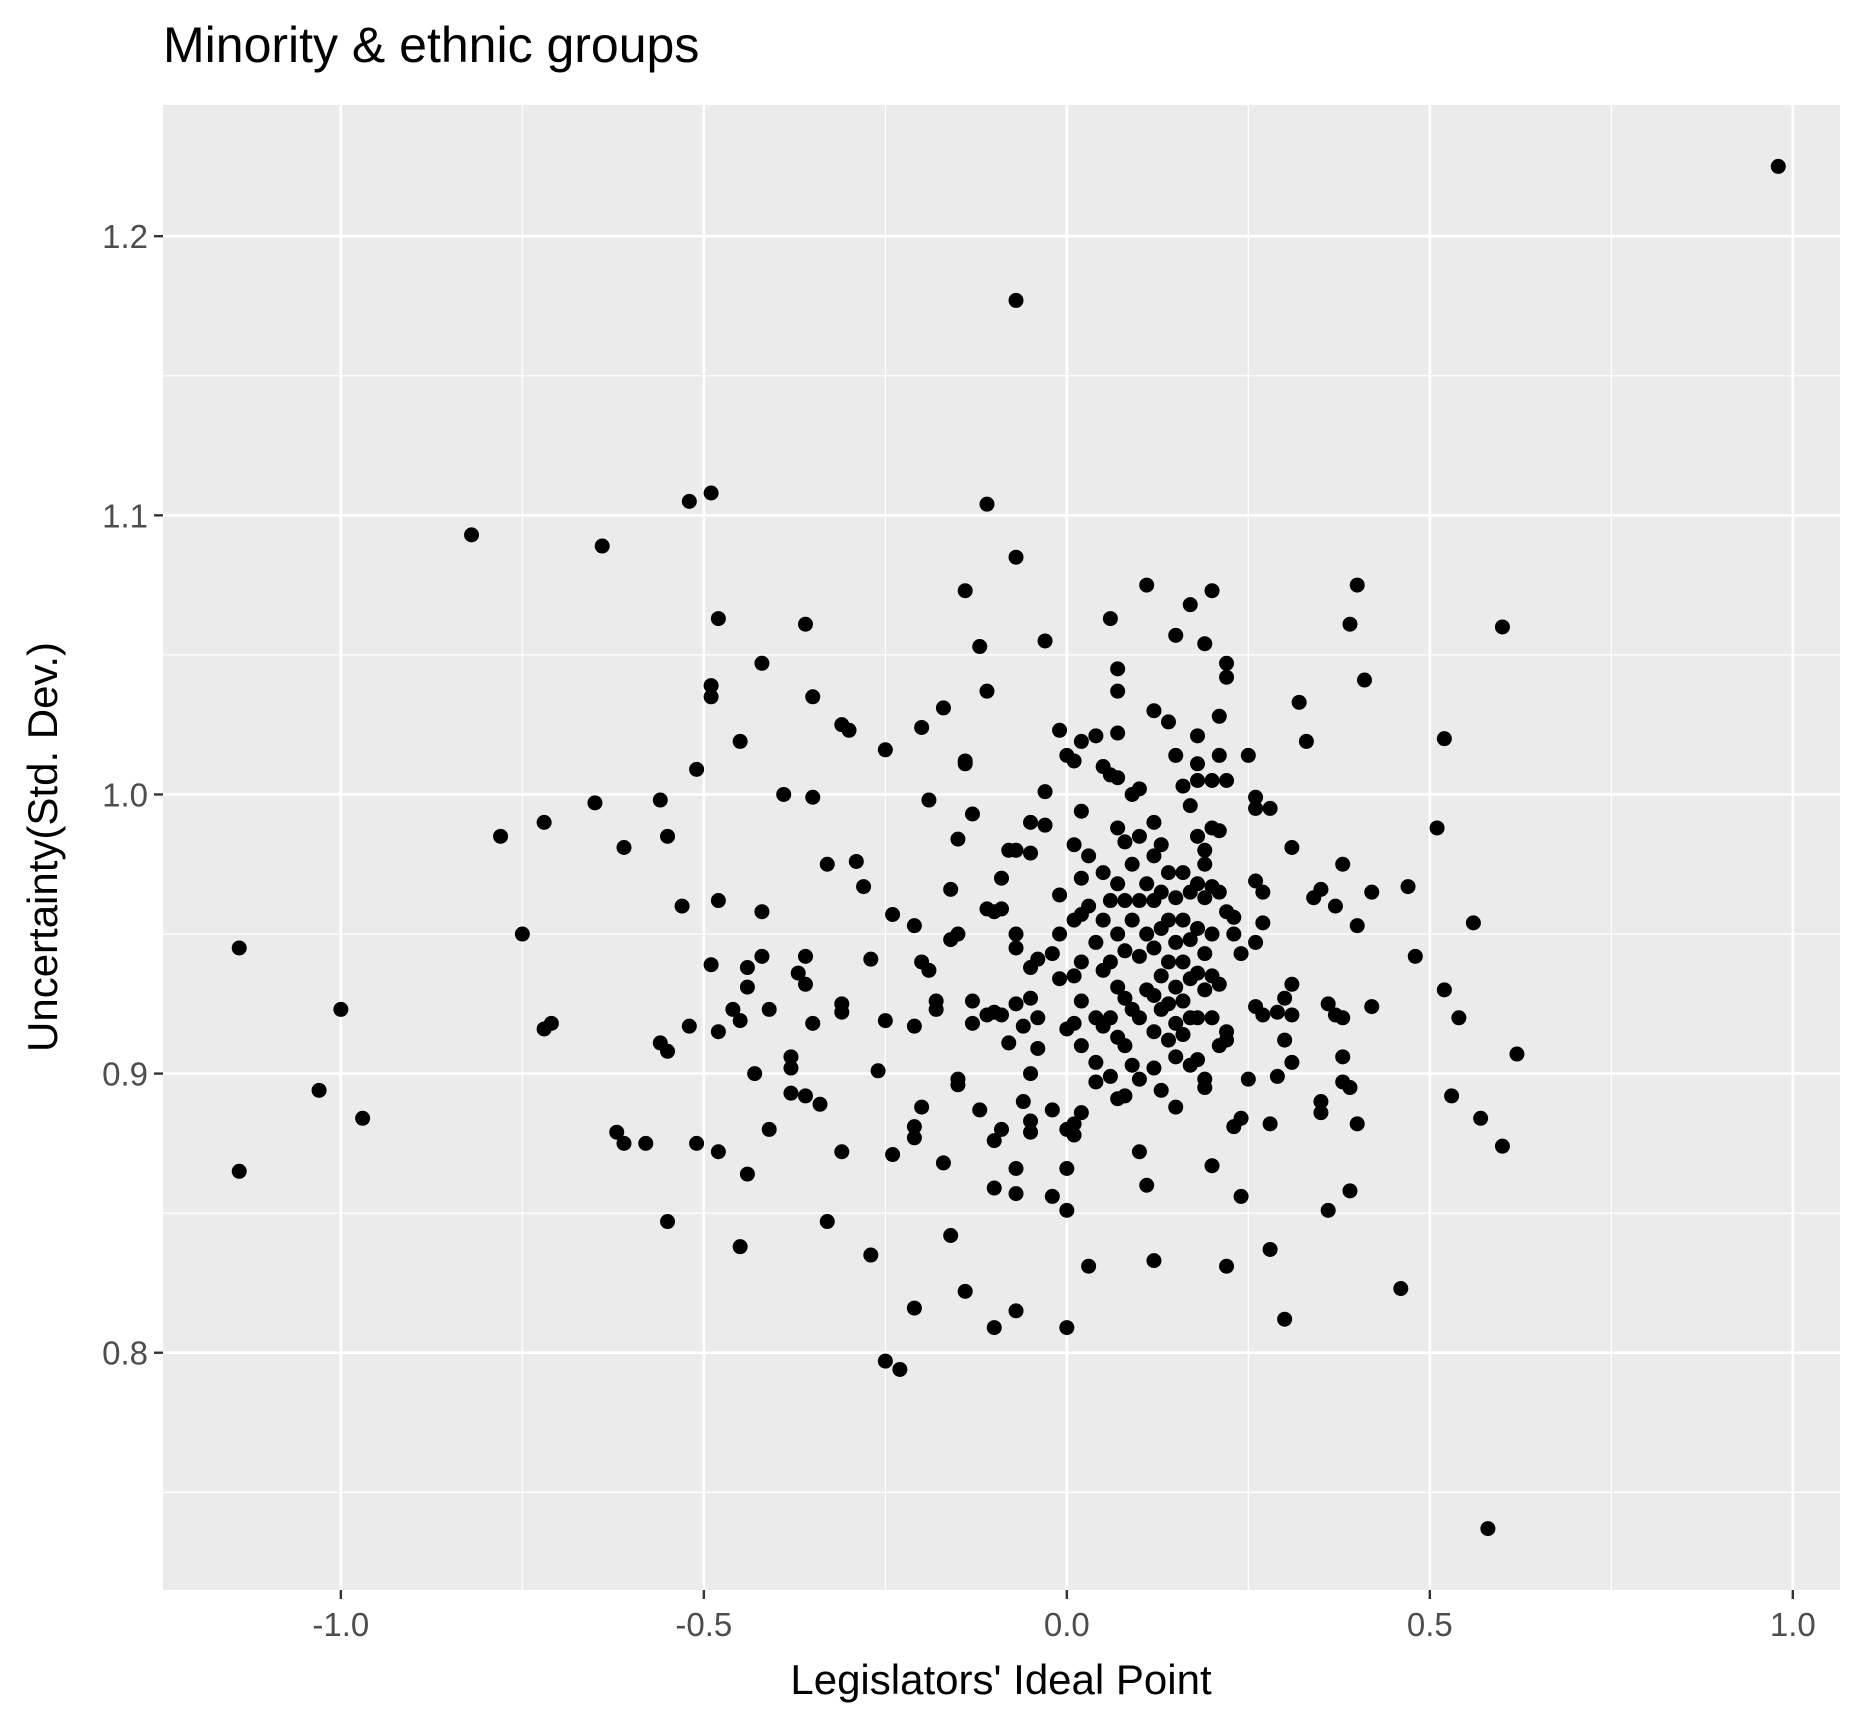  I want to click on x-tick-label: 0.0, so click(1067, 1624).